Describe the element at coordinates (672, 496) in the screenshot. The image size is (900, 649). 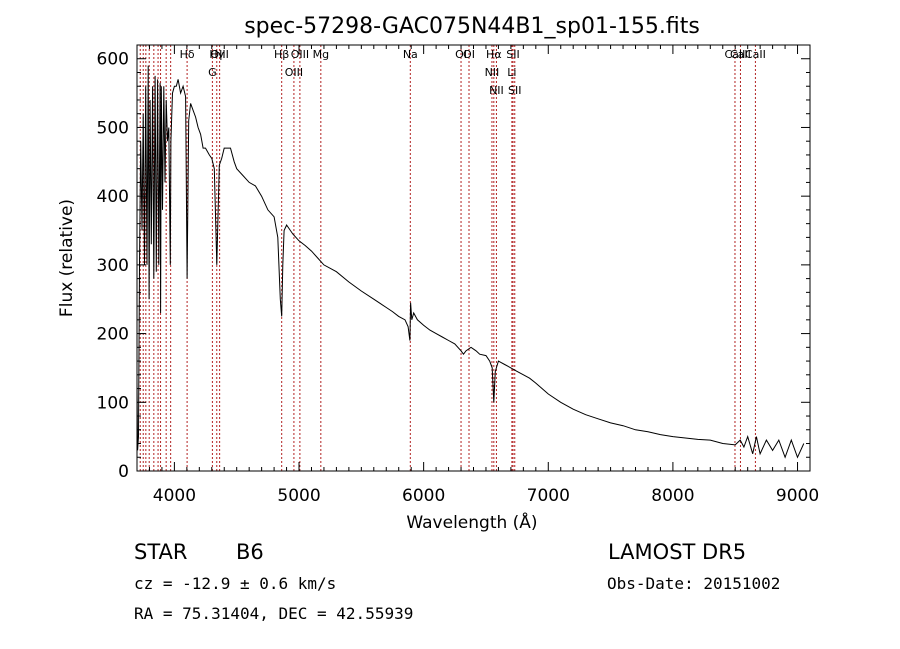
I see `x-tick-label: 8000` at that location.